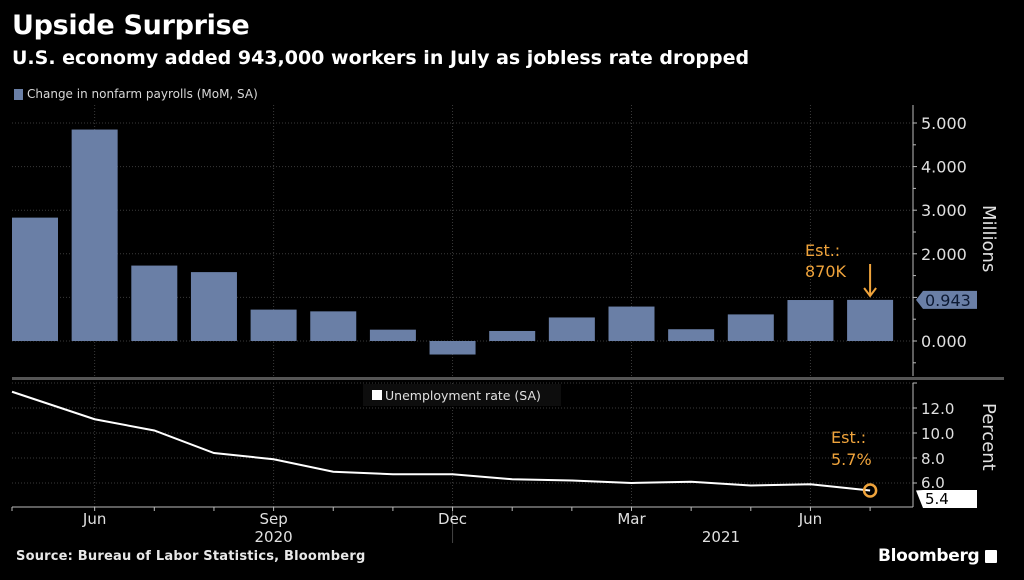  Describe the element at coordinates (18, 94) in the screenshot. I see `payrolls-legend-swatch` at that location.